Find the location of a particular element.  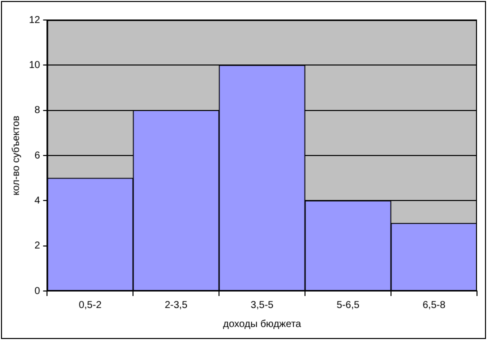

y-tick-label: 8 is located at coordinates (37, 110).